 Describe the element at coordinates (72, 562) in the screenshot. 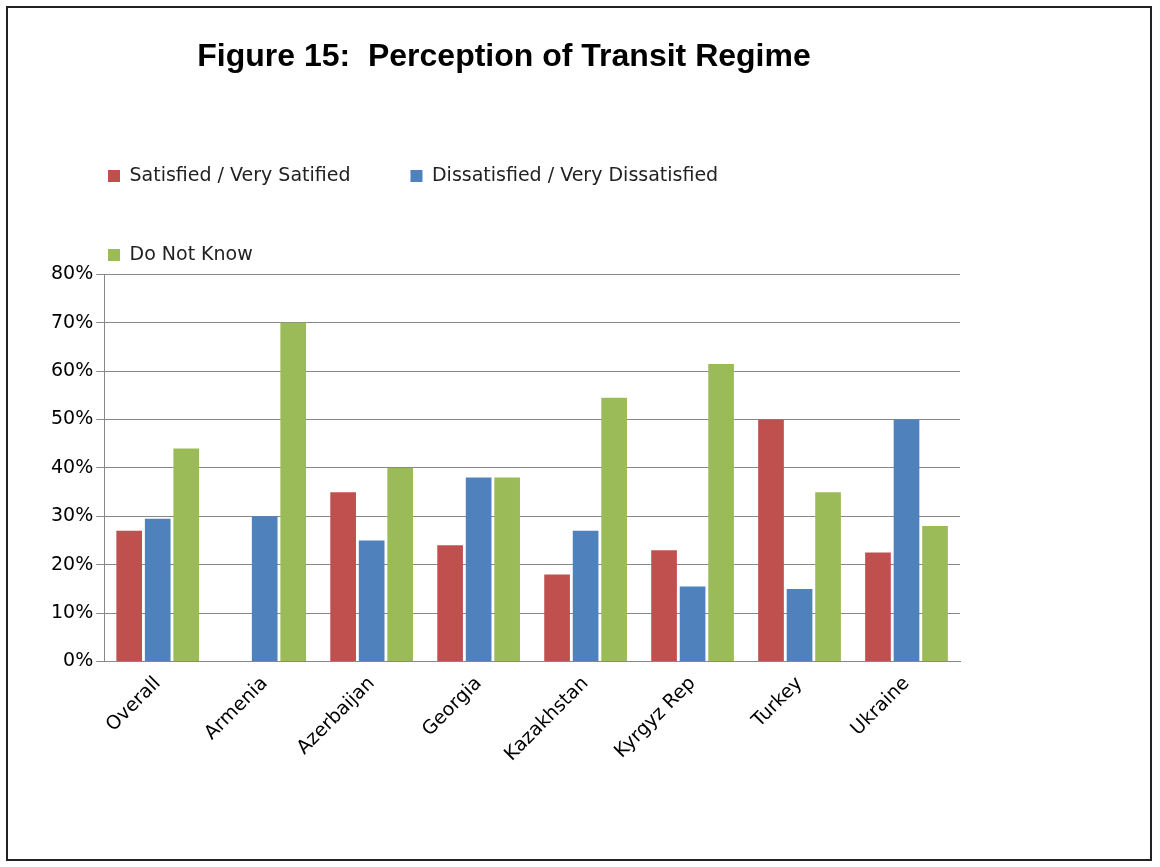

I see `y-tick-label: 20%` at that location.